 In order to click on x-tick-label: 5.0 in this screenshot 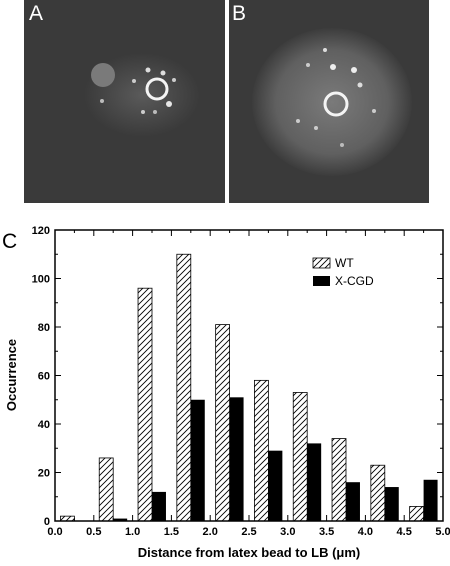, I will do `click(442, 532)`.